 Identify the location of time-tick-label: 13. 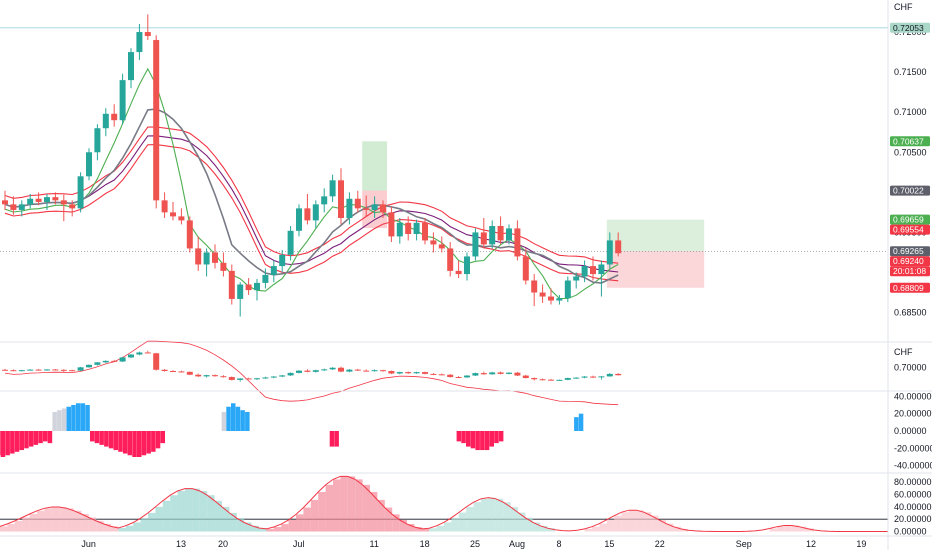
(181, 544).